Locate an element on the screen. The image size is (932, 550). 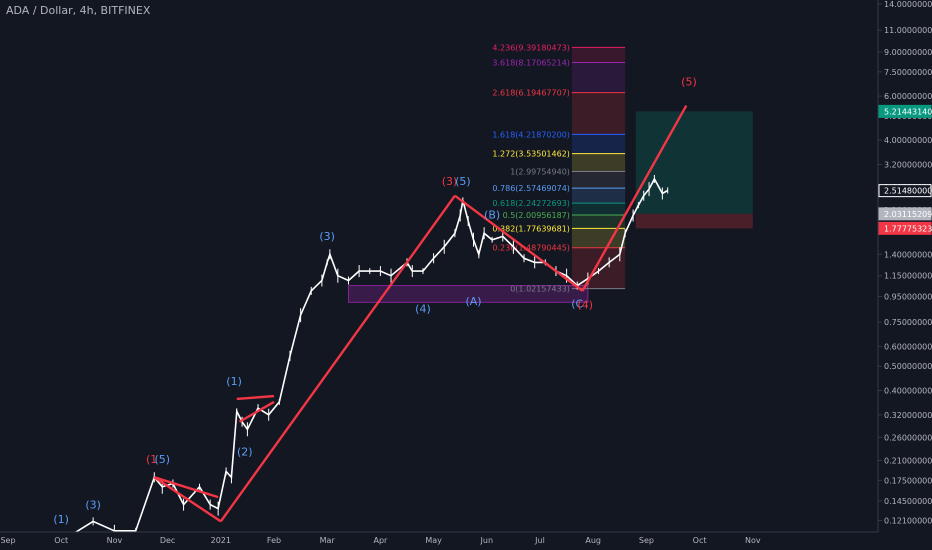
symbol-title: ADA / Dollar, 4h, BITFINEX is located at coordinates (78, 10).